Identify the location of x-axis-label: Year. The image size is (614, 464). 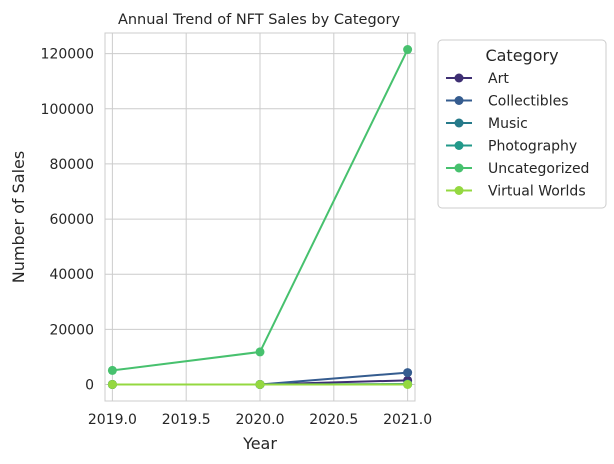
(259, 443).